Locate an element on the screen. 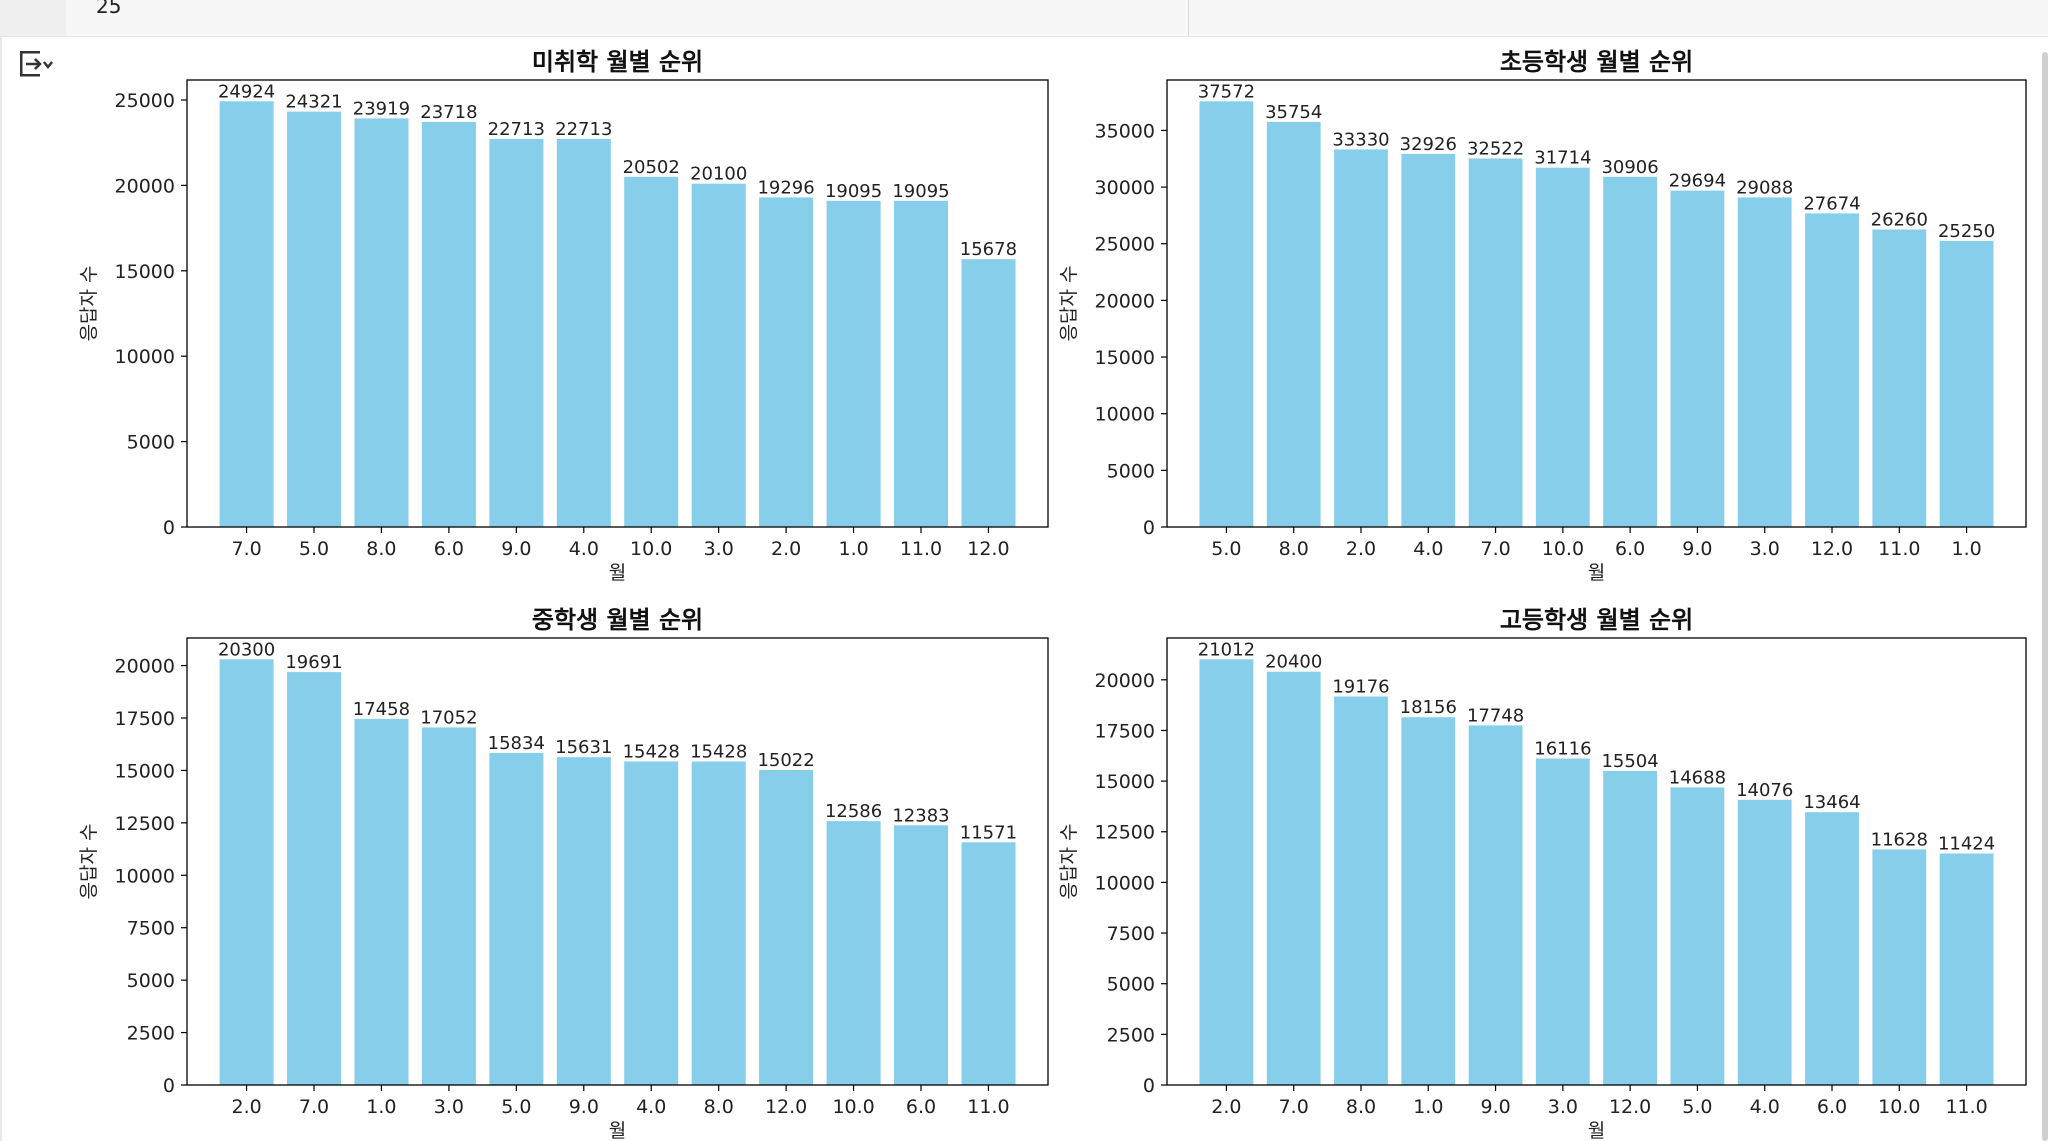 This screenshot has width=2048, height=1141. bar-value-label: 29088 is located at coordinates (1764, 187).